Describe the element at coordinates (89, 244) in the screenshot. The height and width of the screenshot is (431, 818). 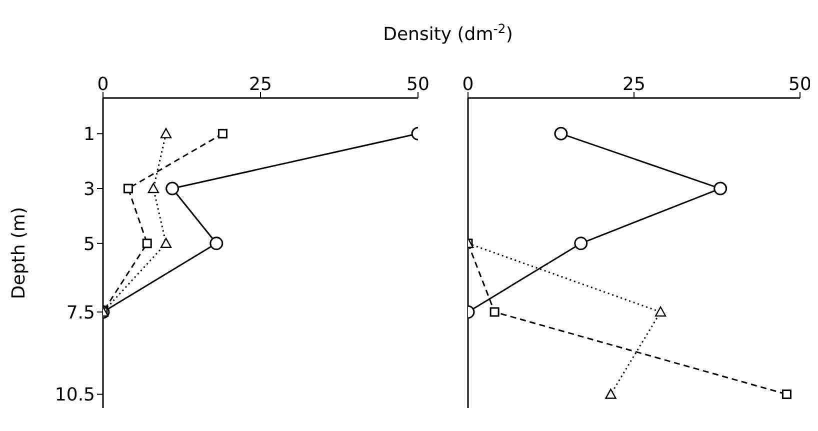
I see `y-tick-label: 5` at that location.